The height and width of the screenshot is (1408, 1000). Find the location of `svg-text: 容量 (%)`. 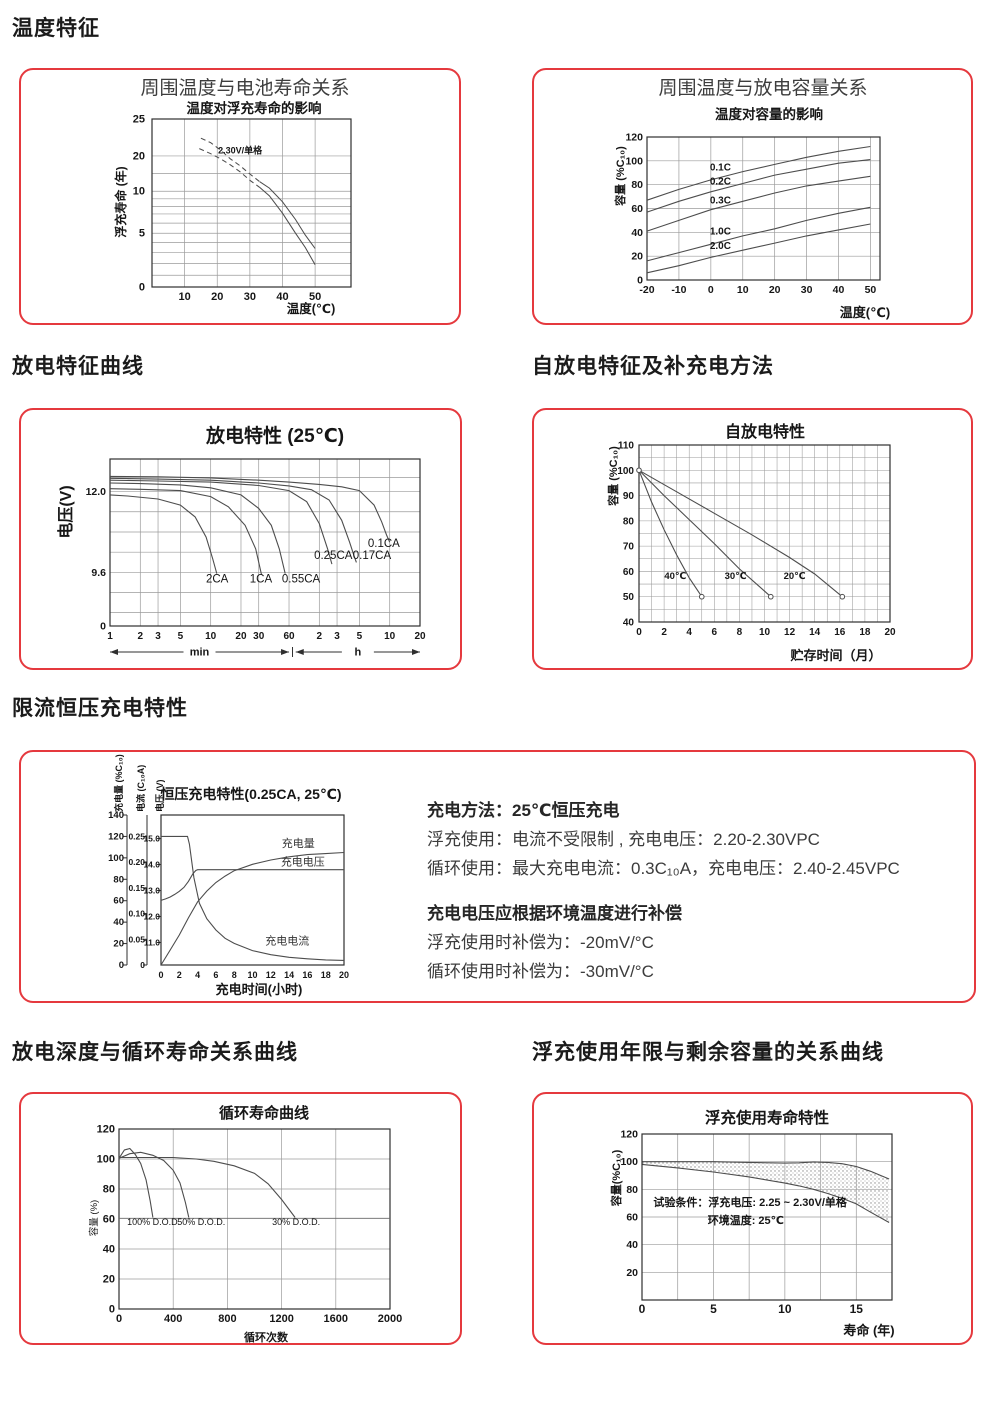

svg-text: 容量 (%) is located at coordinates (94, 1218).